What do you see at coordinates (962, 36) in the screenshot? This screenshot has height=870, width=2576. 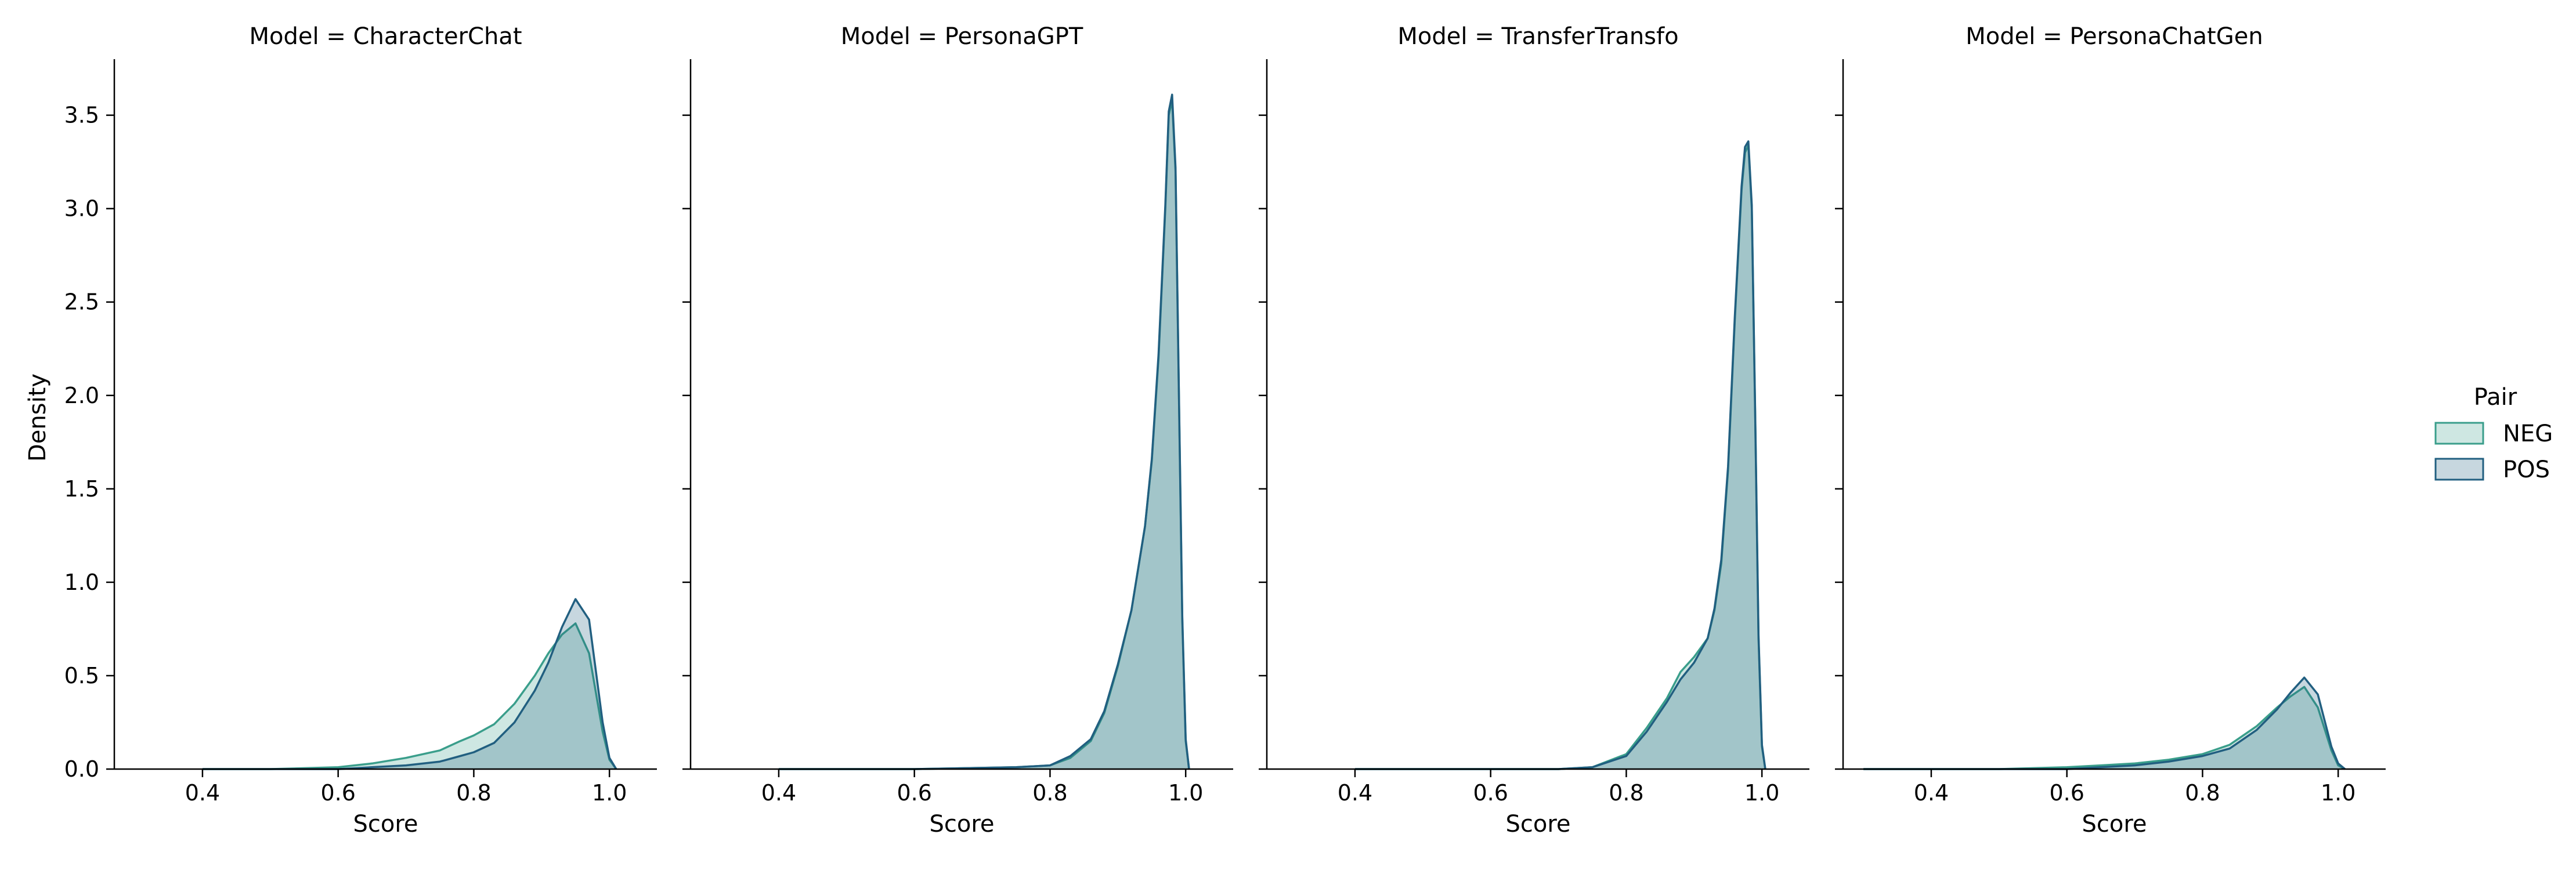 I see `facet-title-personagpt: Model = PersonaGPT` at bounding box center [962, 36].